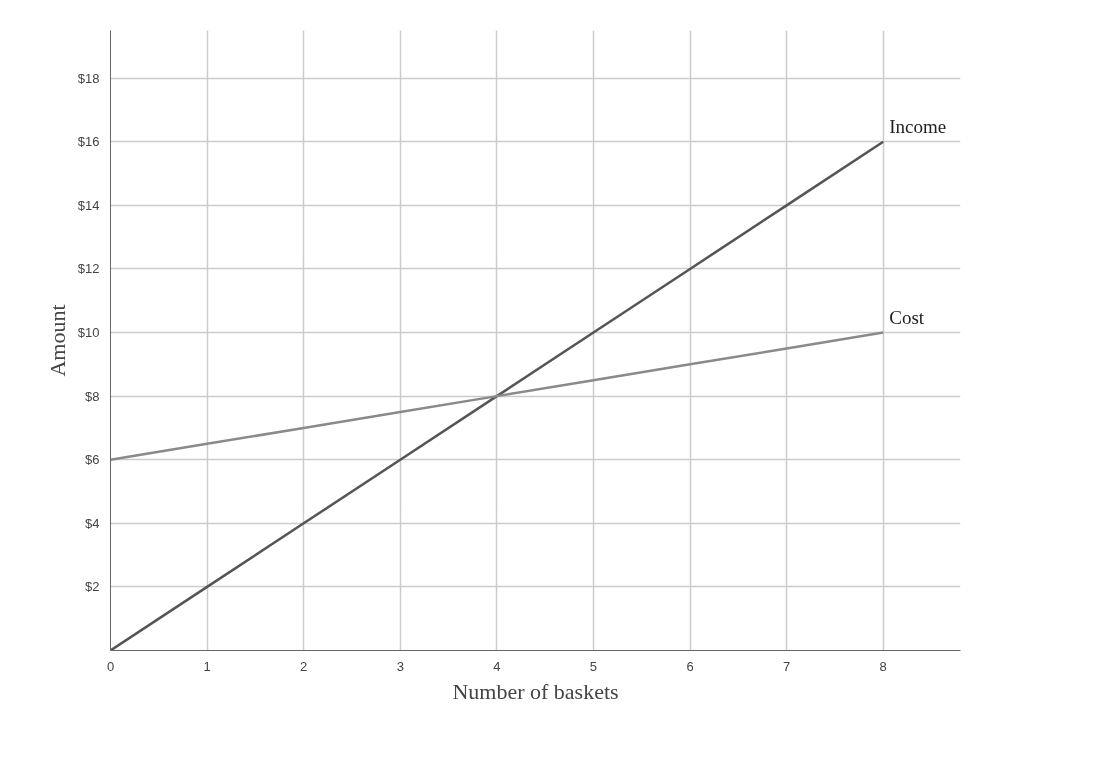 The height and width of the screenshot is (762, 1115). Describe the element at coordinates (92, 460) in the screenshot. I see `y-tick-label: $6` at that location.